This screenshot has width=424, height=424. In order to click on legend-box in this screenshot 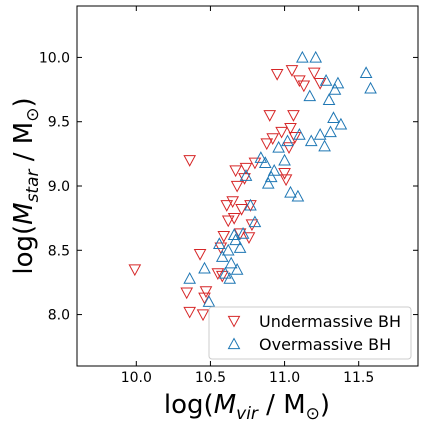, I will do `click(310, 333)`.